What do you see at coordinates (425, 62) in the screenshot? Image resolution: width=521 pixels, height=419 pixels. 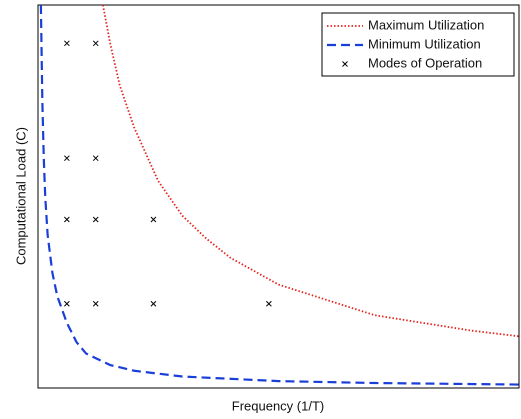 I see `legend-label: Modes of Operation` at bounding box center [425, 62].